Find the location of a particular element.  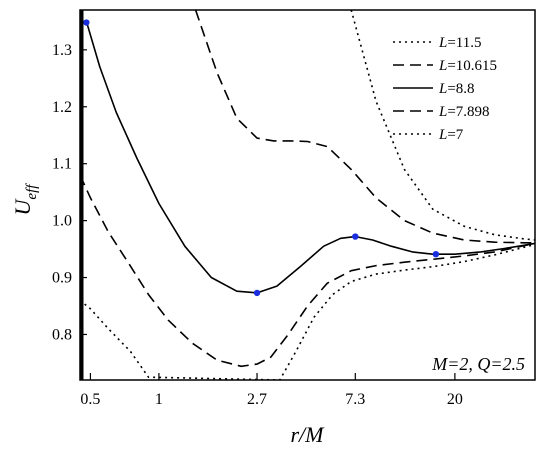

x-tick-label: 0.5 is located at coordinates (90, 399).